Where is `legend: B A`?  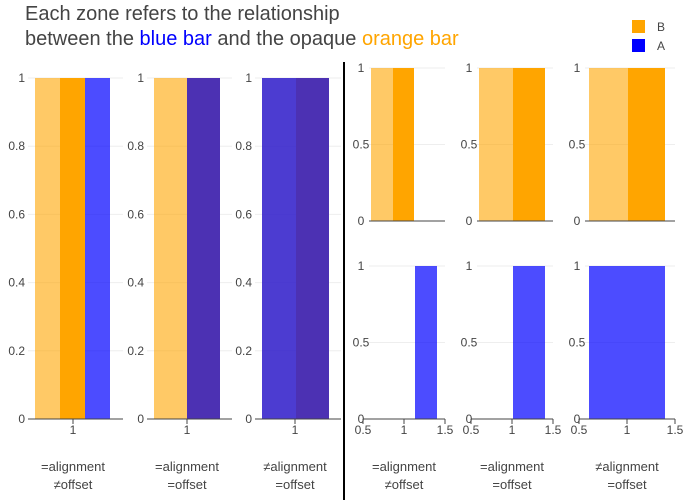 legend: B A is located at coordinates (648, 36).